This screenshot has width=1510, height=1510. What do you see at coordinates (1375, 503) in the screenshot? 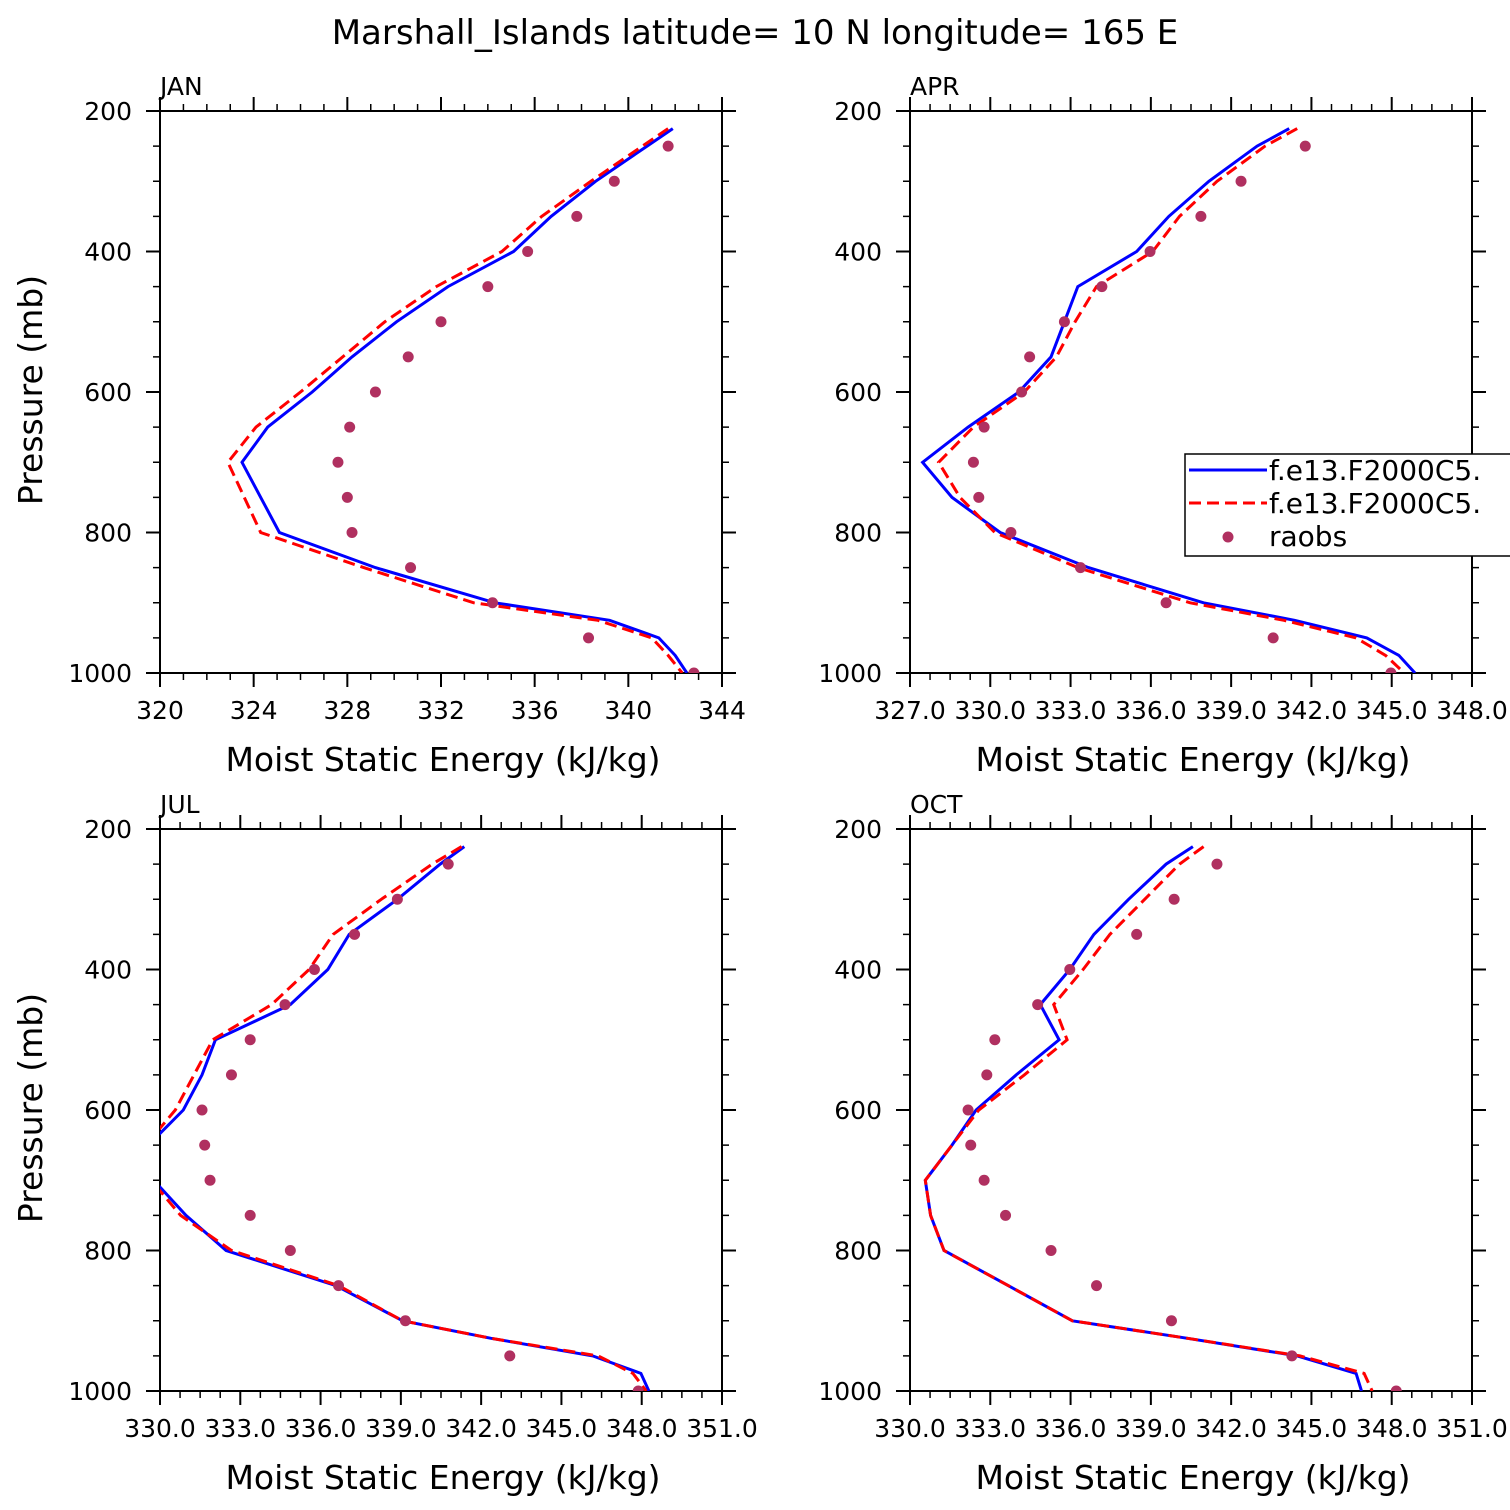
I see `legend-label: f.e13.F2000C5.` at bounding box center [1375, 503].